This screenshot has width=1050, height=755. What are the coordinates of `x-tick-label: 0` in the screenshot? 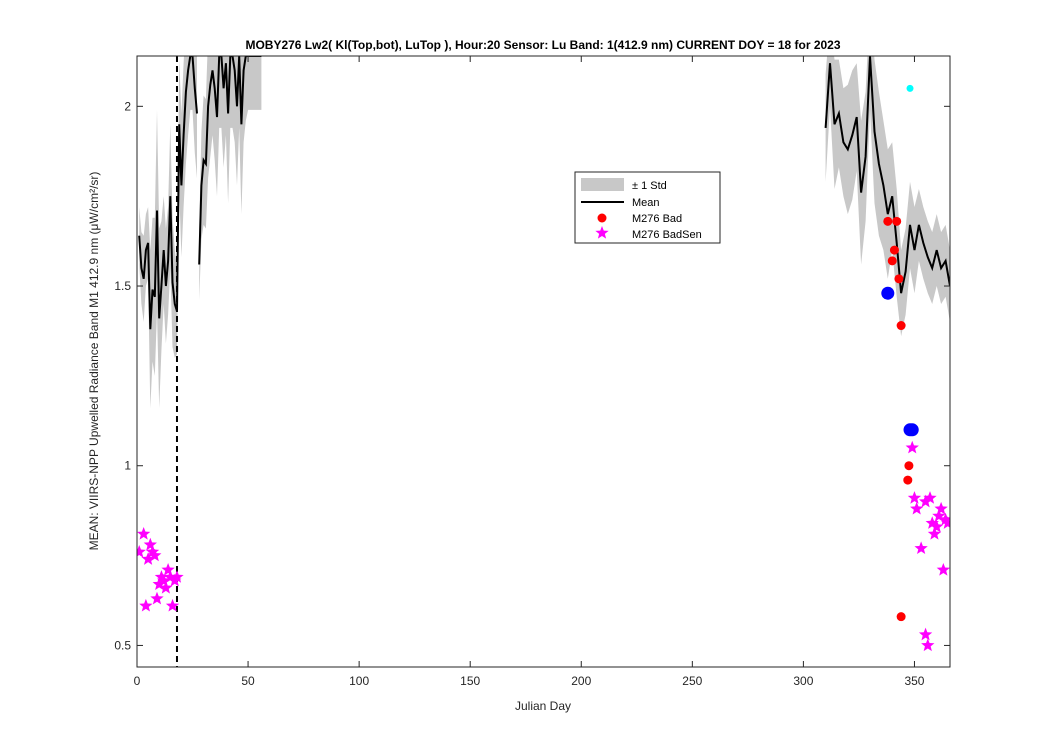 It's located at (137, 681).